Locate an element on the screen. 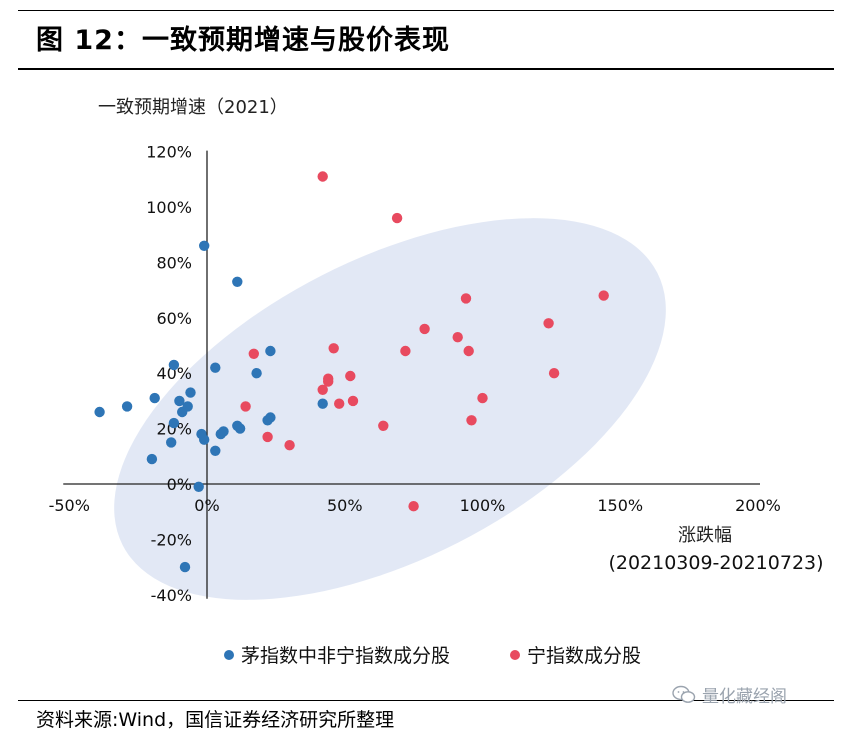 The width and height of the screenshot is (843, 736). x-tick-label: 0% is located at coordinates (206, 505).